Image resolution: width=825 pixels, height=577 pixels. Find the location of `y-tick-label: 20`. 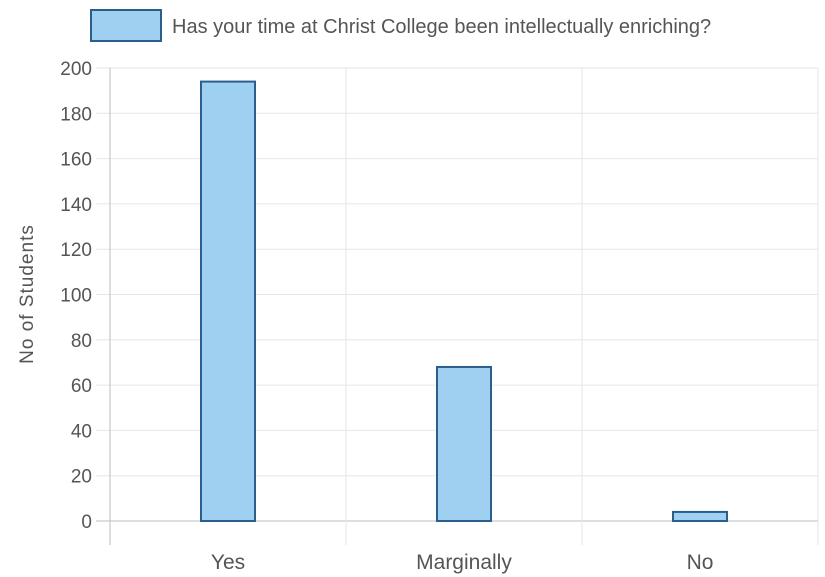

y-tick-label: 20 is located at coordinates (81, 477).